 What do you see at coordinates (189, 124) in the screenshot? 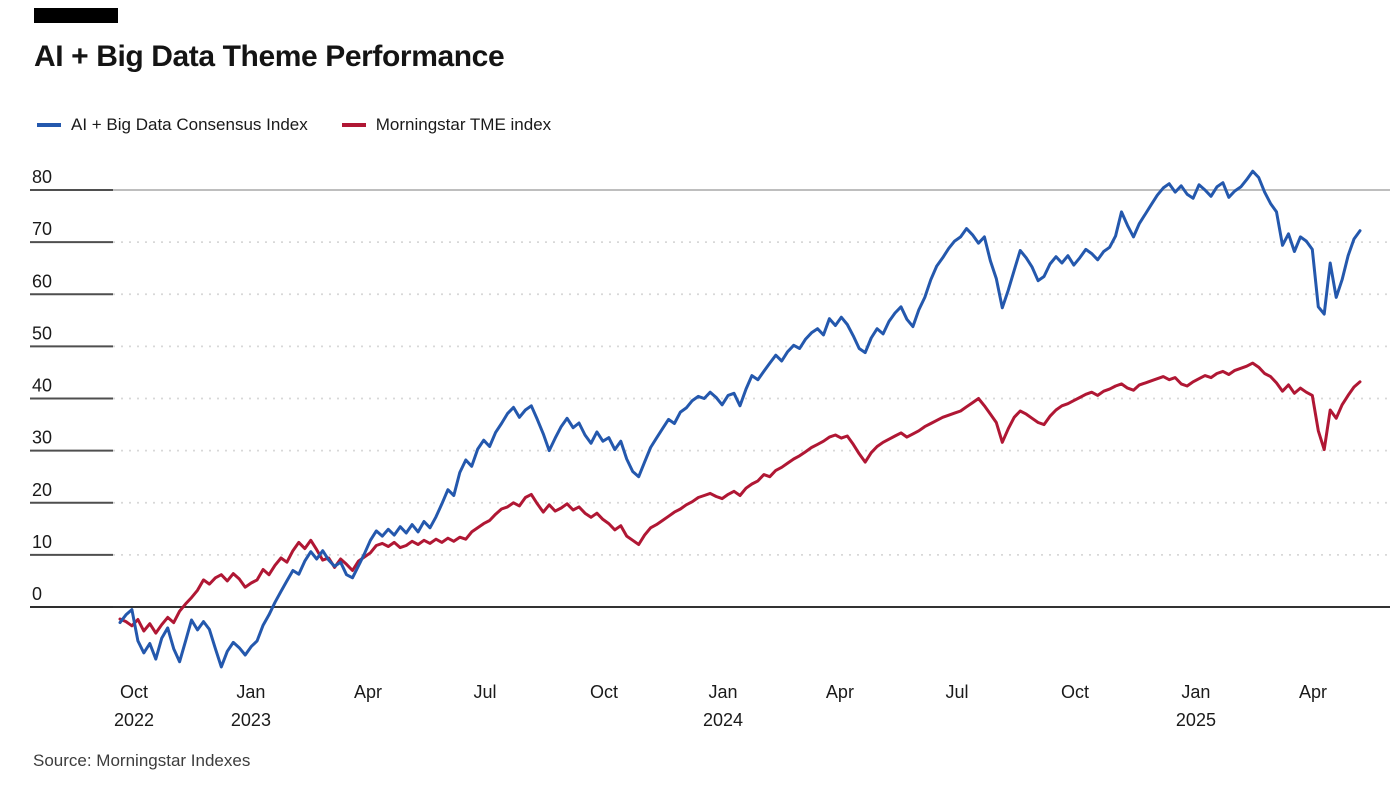
I see `legend-label-consensus-index: AI + Big Data Consensus Index` at bounding box center [189, 124].